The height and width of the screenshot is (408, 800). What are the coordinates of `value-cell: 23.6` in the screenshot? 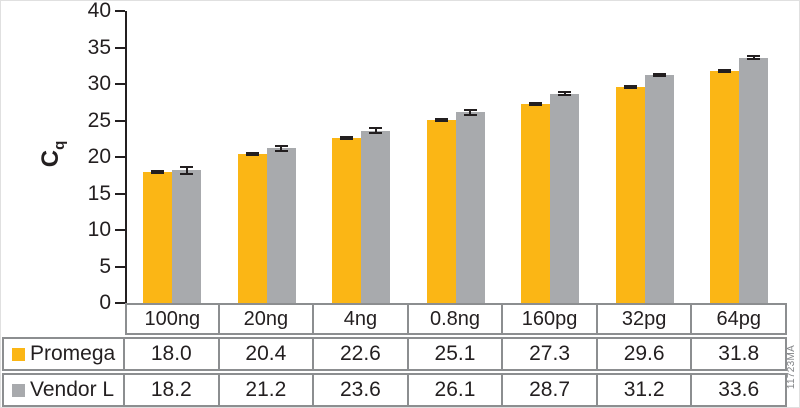 It's located at (361, 390).